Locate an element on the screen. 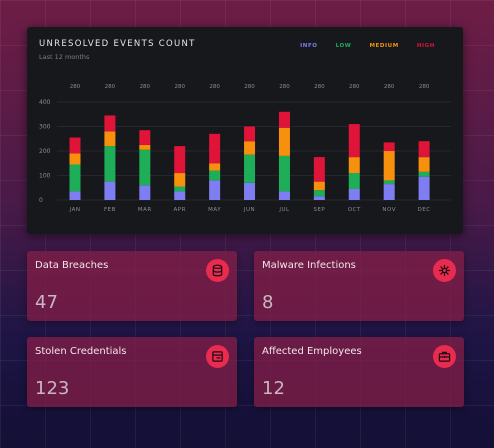 The width and height of the screenshot is (494, 448). x-tick-label: JAN is located at coordinates (75, 210).